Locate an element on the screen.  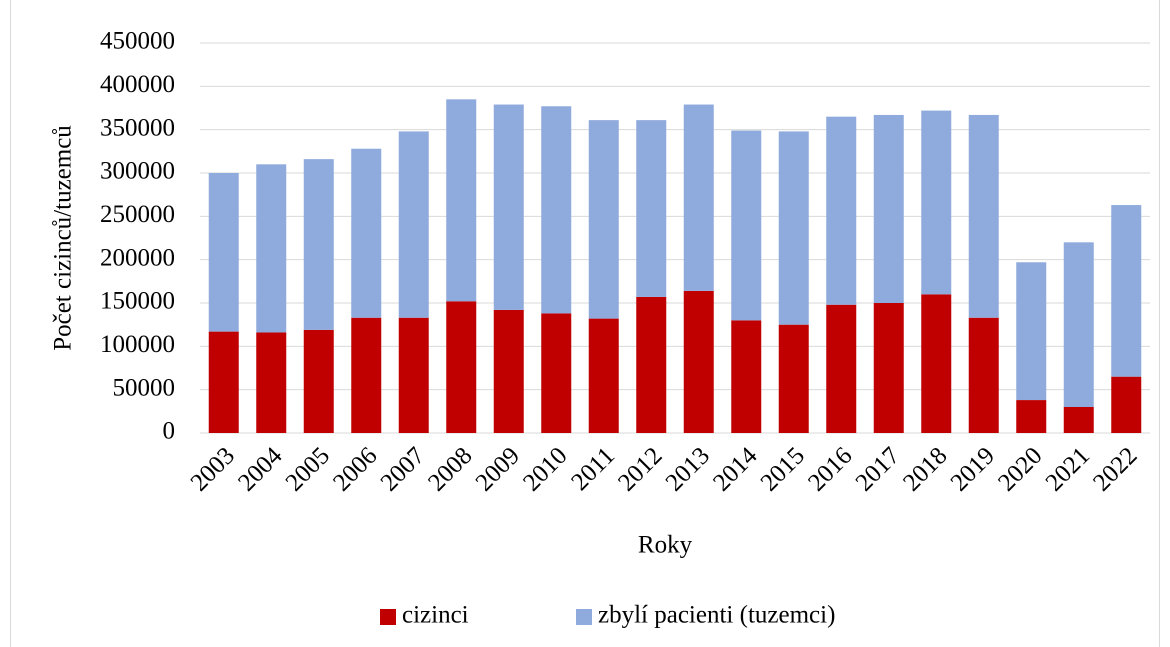
x-tick-label: 2022 is located at coordinates (1115, 469).